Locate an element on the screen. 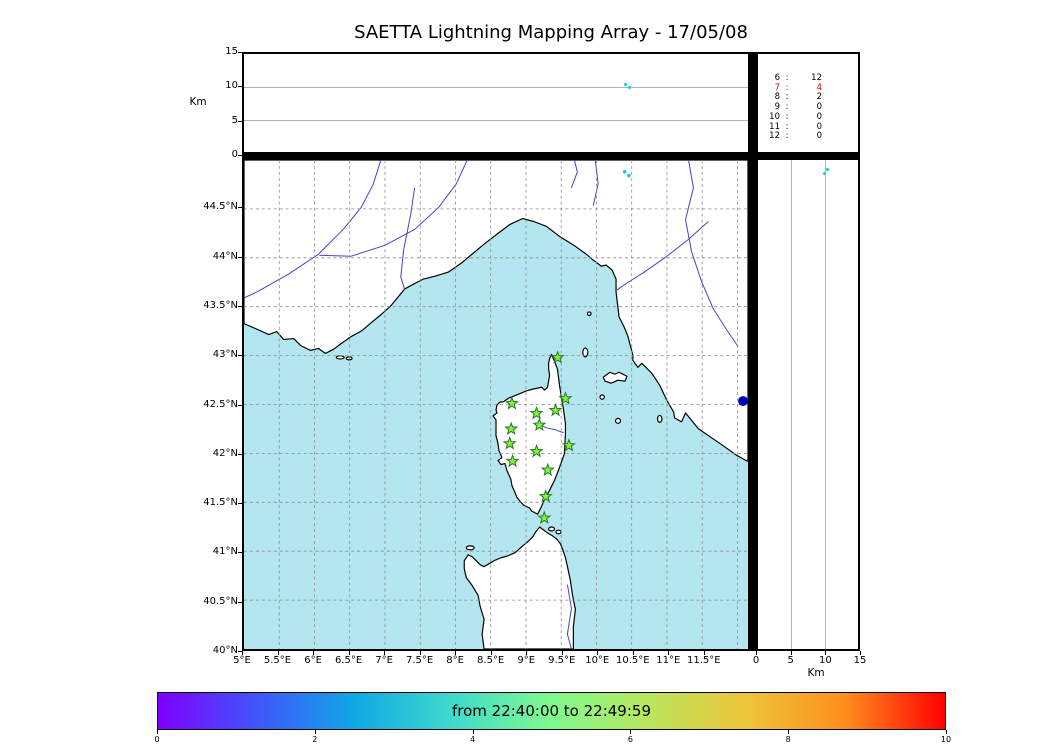 Image resolution: width=1050 pixels, height=750 pixels. altitude-axis-label: Km is located at coordinates (198, 102).